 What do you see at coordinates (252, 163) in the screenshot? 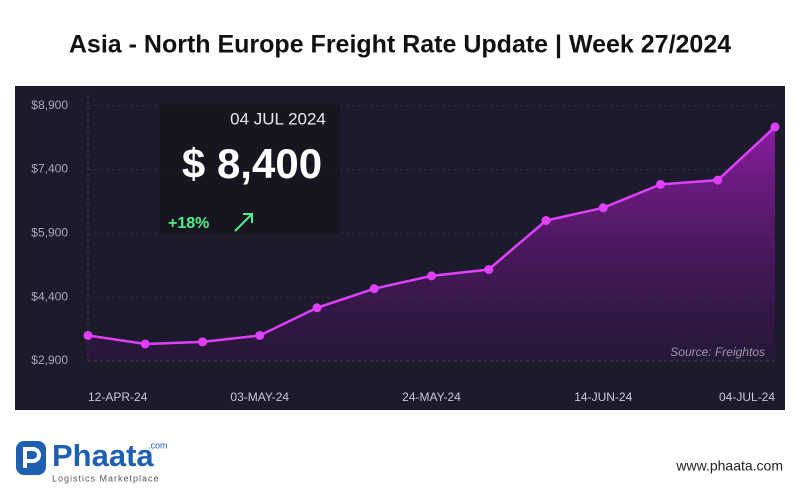
I see `callout-price: $ 8,400` at bounding box center [252, 163].